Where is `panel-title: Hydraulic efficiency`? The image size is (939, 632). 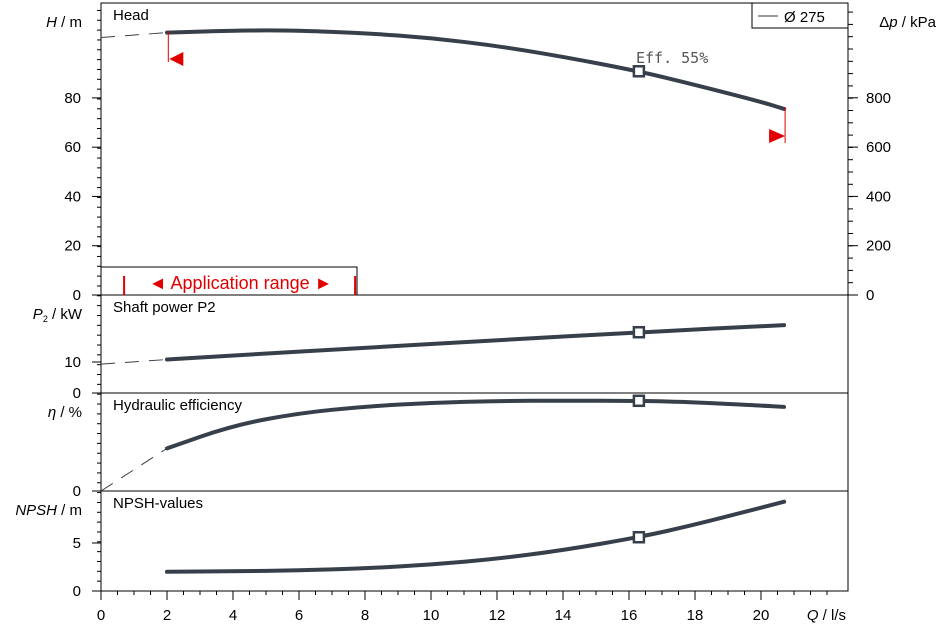 panel-title: Hydraulic efficiency is located at coordinates (177, 405).